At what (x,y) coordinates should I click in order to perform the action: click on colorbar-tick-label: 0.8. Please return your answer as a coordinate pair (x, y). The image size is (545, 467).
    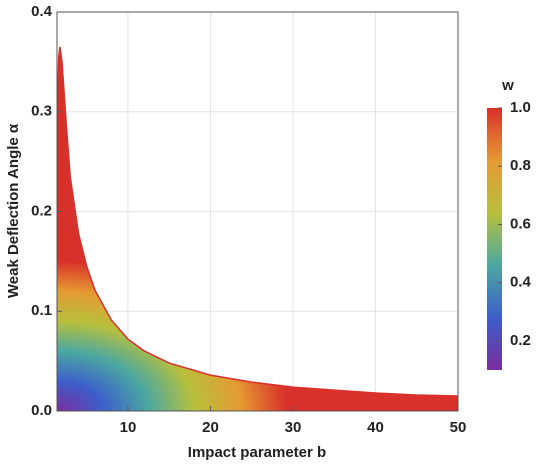
    Looking at the image, I should click on (520, 165).